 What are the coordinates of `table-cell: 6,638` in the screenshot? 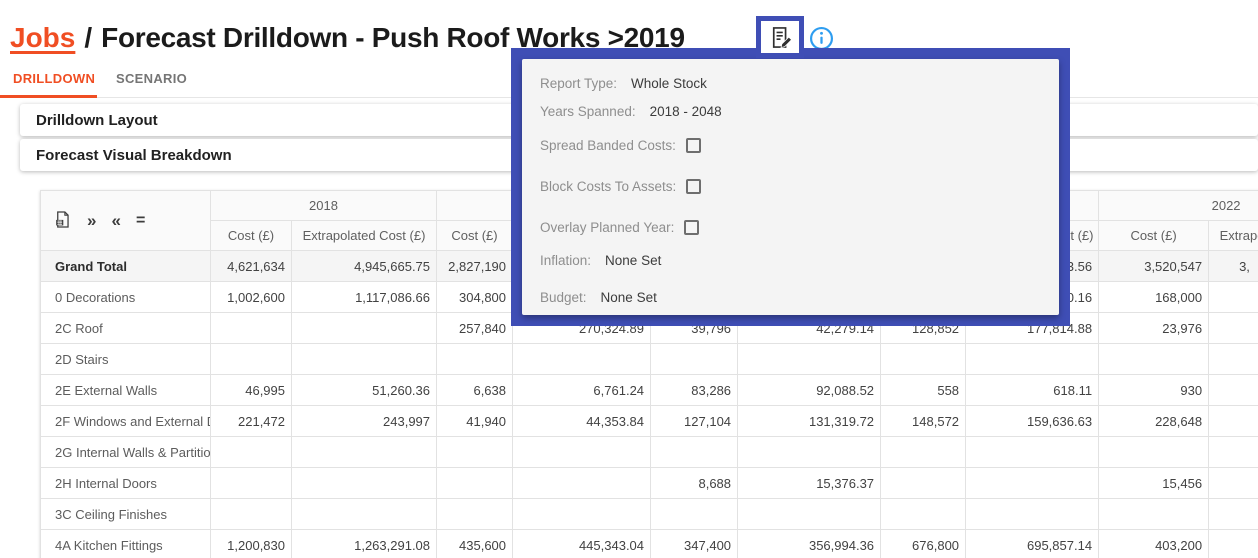 It's located at (475, 390).